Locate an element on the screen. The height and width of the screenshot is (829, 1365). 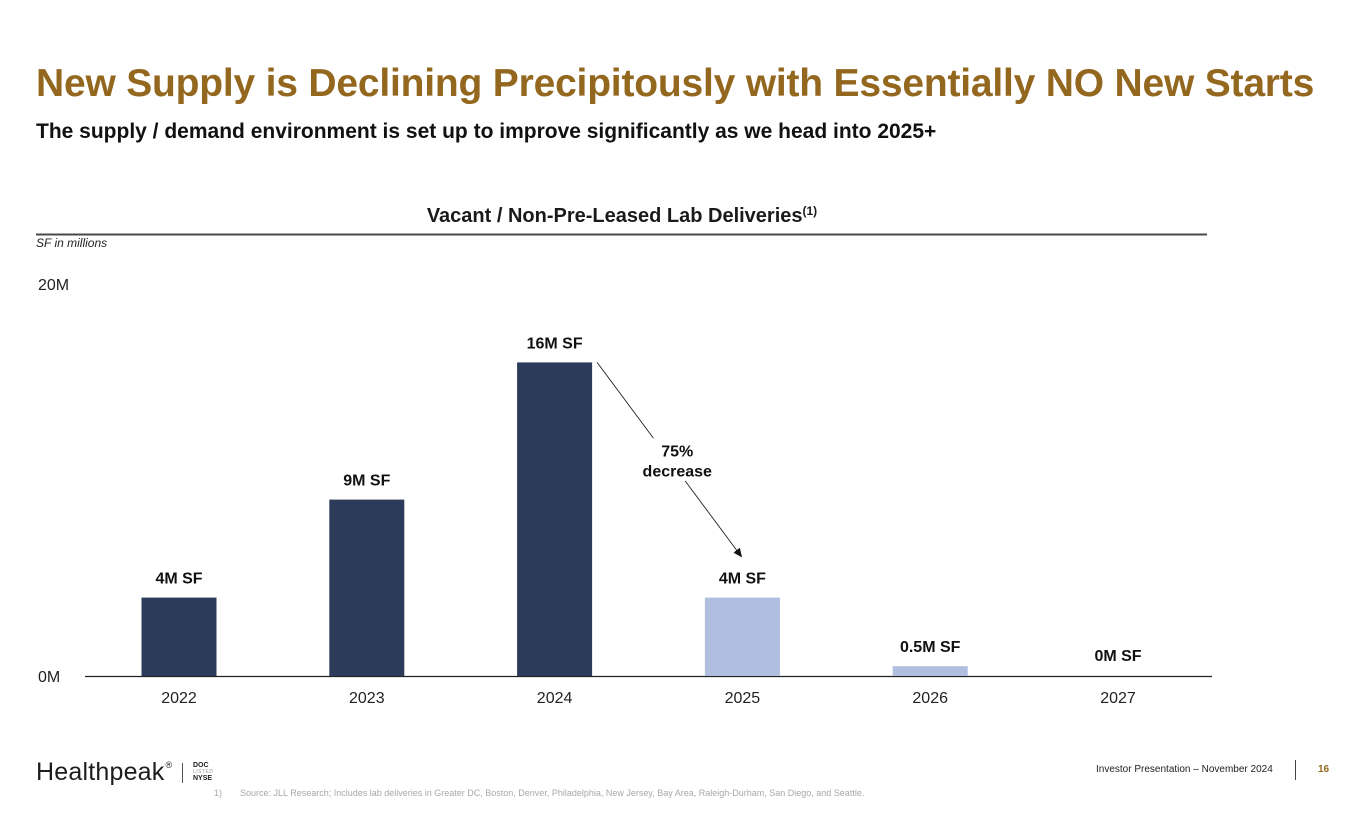
healthpeak-logo: Healthpeak® is located at coordinates (104, 772).